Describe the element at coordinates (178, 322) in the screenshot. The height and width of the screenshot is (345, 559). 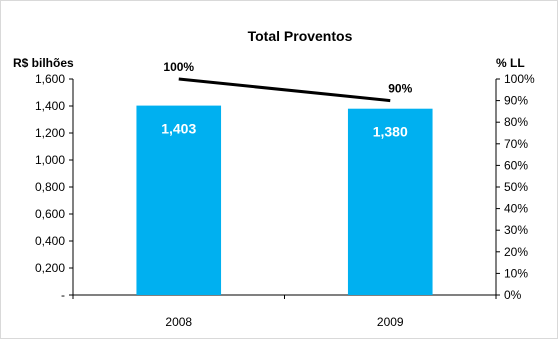
I see `x-tick-label: 2008` at that location.